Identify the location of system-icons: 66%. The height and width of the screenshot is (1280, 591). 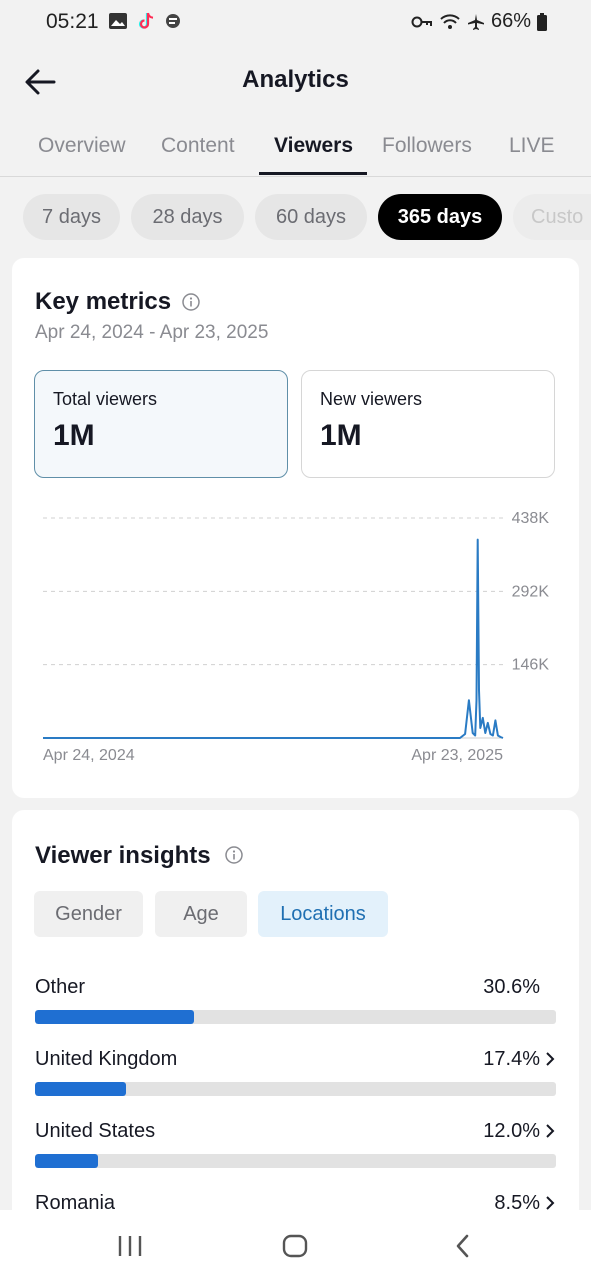
(479, 21).